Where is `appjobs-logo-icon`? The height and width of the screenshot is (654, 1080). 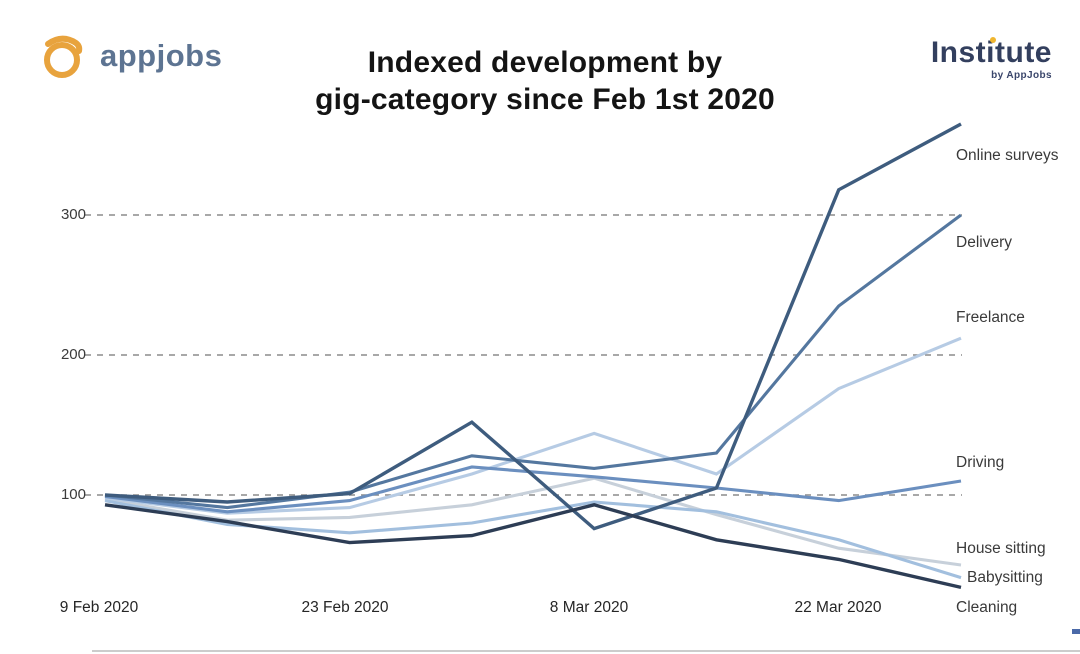
appjobs-logo-icon is located at coordinates (63, 56).